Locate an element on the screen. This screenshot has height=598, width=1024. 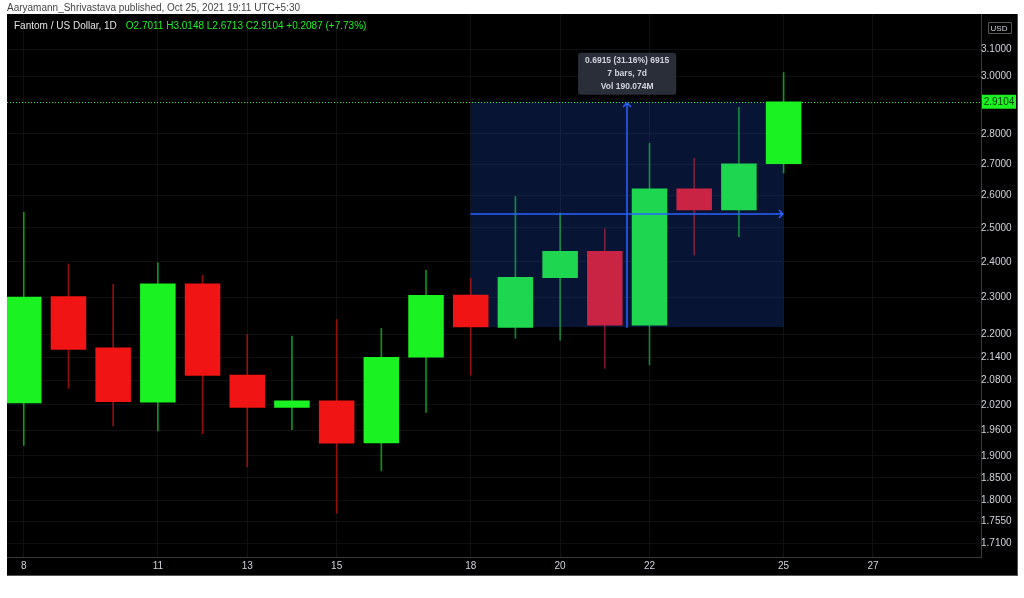
y-tick-label: 1.9600 is located at coordinates (997, 429).